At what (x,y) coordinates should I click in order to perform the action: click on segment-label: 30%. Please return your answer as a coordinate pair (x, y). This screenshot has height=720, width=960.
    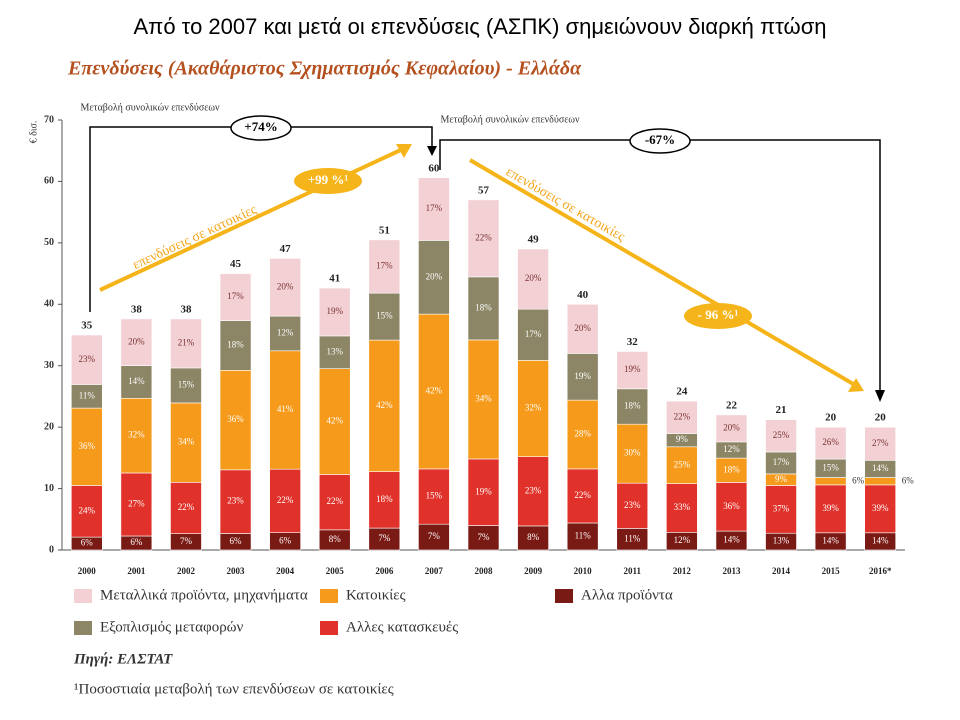
    Looking at the image, I should click on (632, 453).